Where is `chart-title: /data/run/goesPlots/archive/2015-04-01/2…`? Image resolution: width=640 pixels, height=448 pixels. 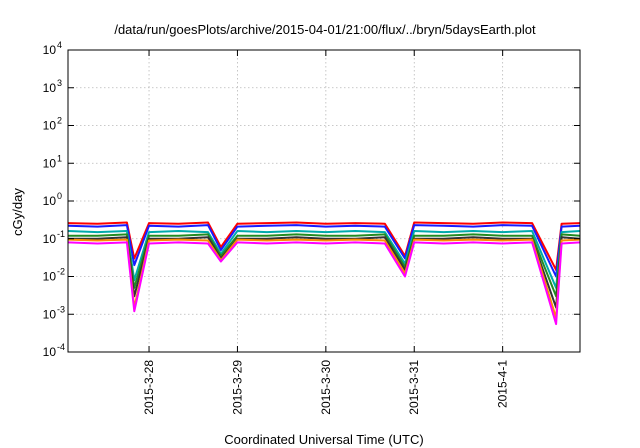
chart-title: /data/run/goesPlots/archive/2015-04-01/2… is located at coordinates (325, 29).